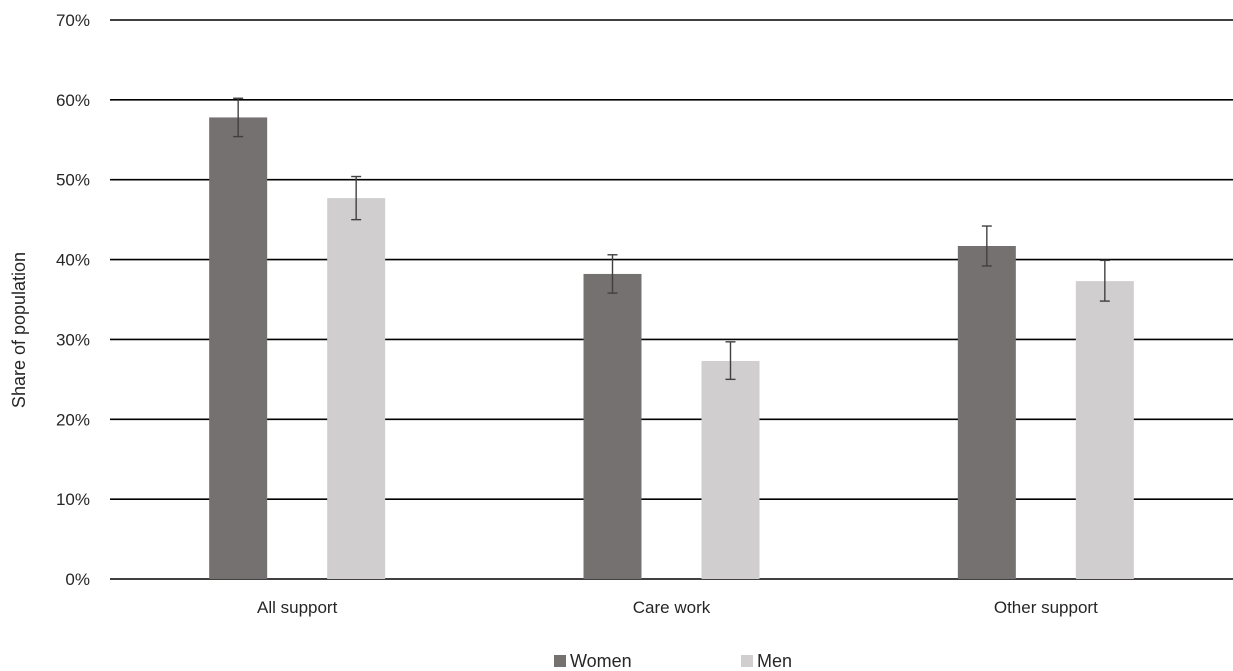 This screenshot has height=671, width=1233. Describe the element at coordinates (986, 412) in the screenshot. I see `bar-women-other-support` at that location.